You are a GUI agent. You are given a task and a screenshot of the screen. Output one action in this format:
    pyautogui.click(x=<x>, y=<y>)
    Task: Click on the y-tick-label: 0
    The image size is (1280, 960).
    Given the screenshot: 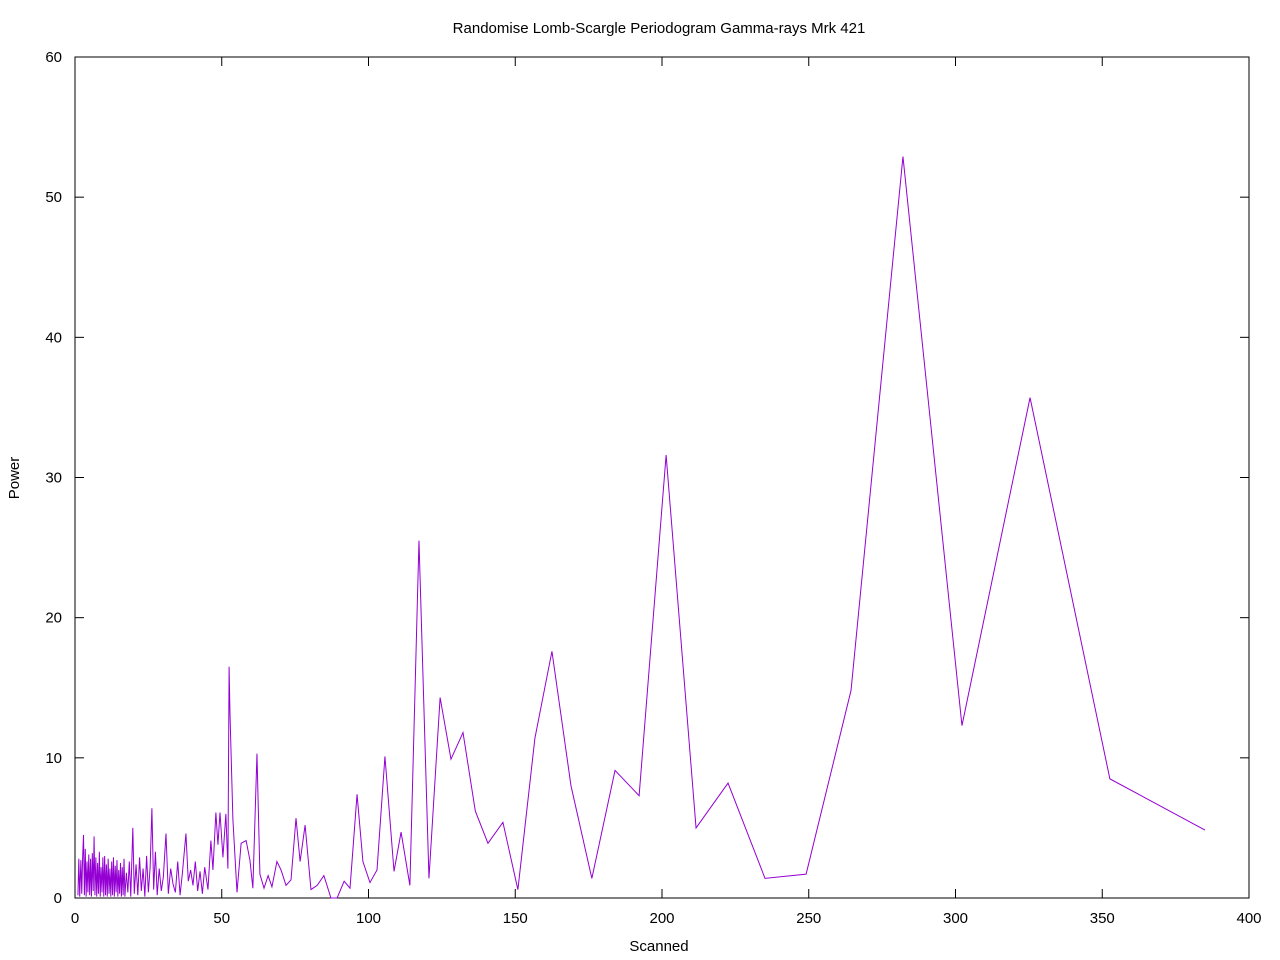 What is the action you would take?
    pyautogui.click(x=58, y=898)
    